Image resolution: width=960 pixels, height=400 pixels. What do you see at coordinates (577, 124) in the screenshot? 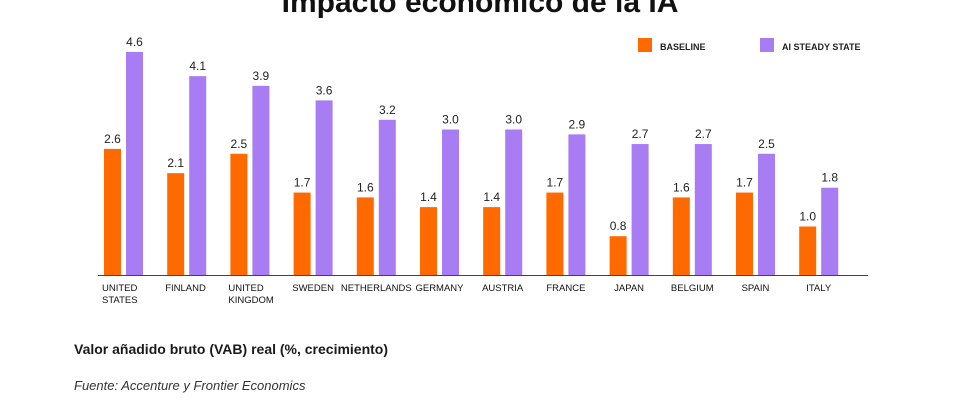
I see `data-label: 2.9` at bounding box center [577, 124].